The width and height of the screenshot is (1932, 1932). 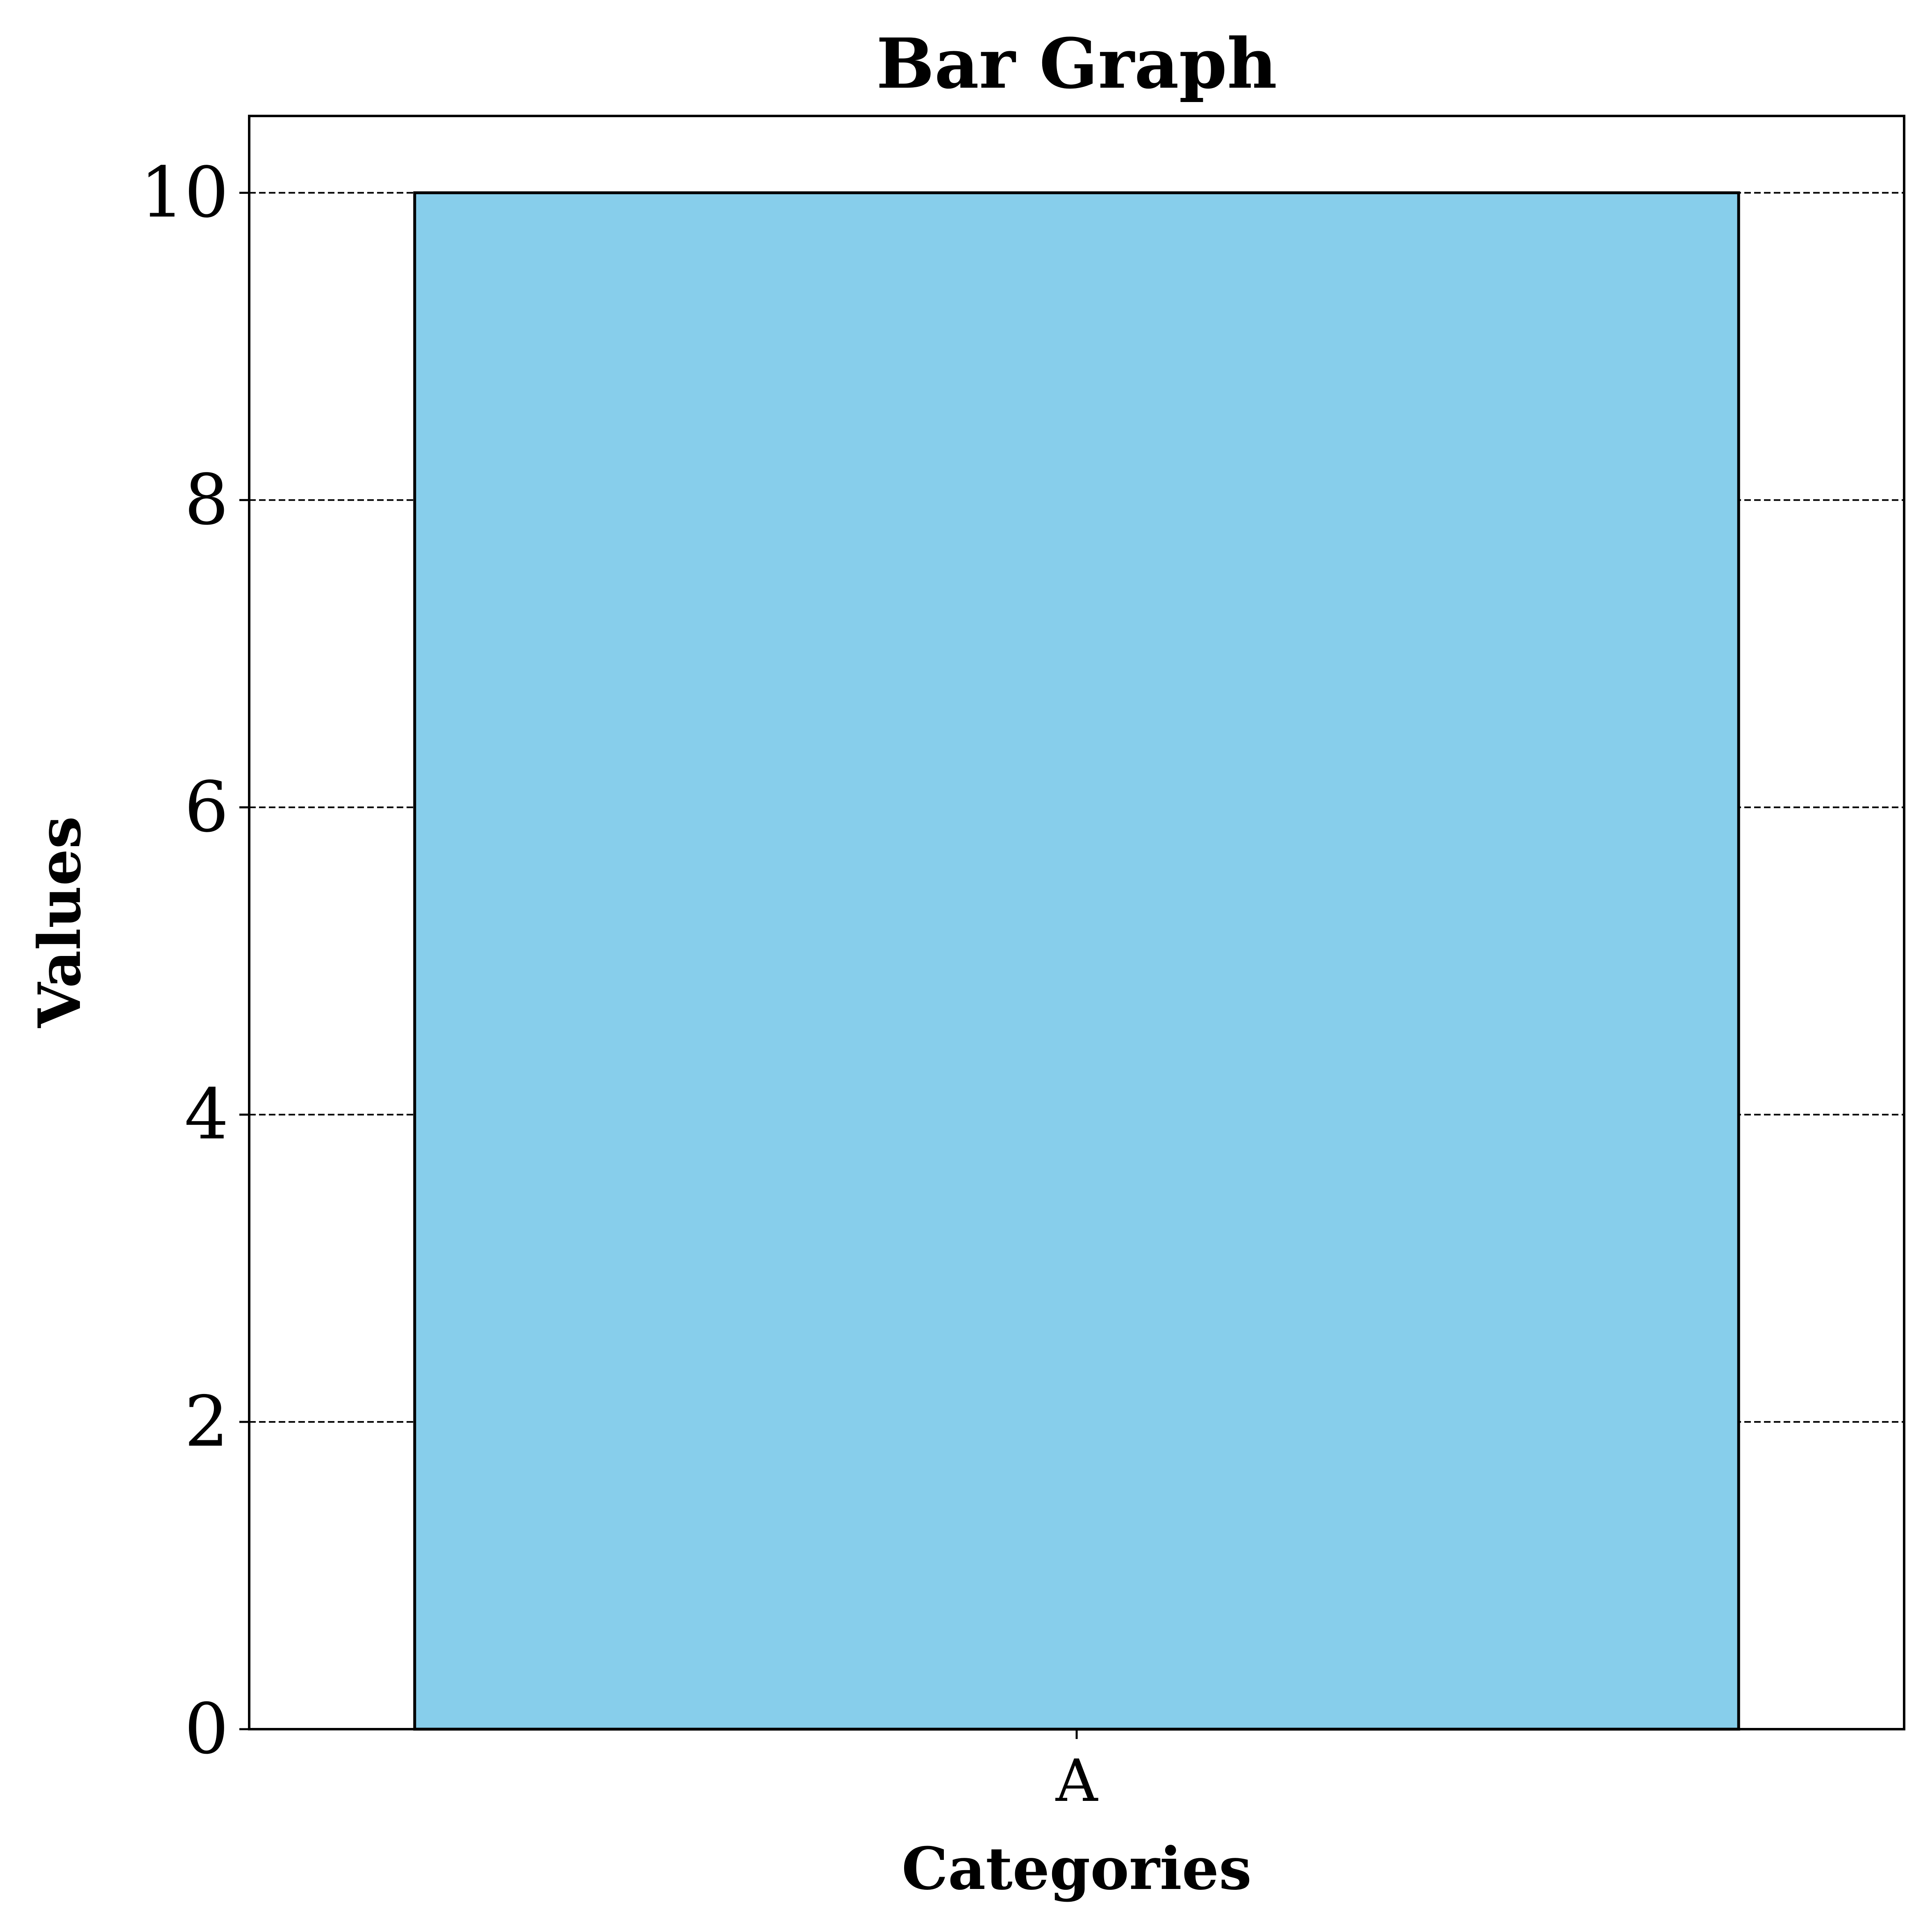 I want to click on y-tick-label: 6, so click(x=206, y=808).